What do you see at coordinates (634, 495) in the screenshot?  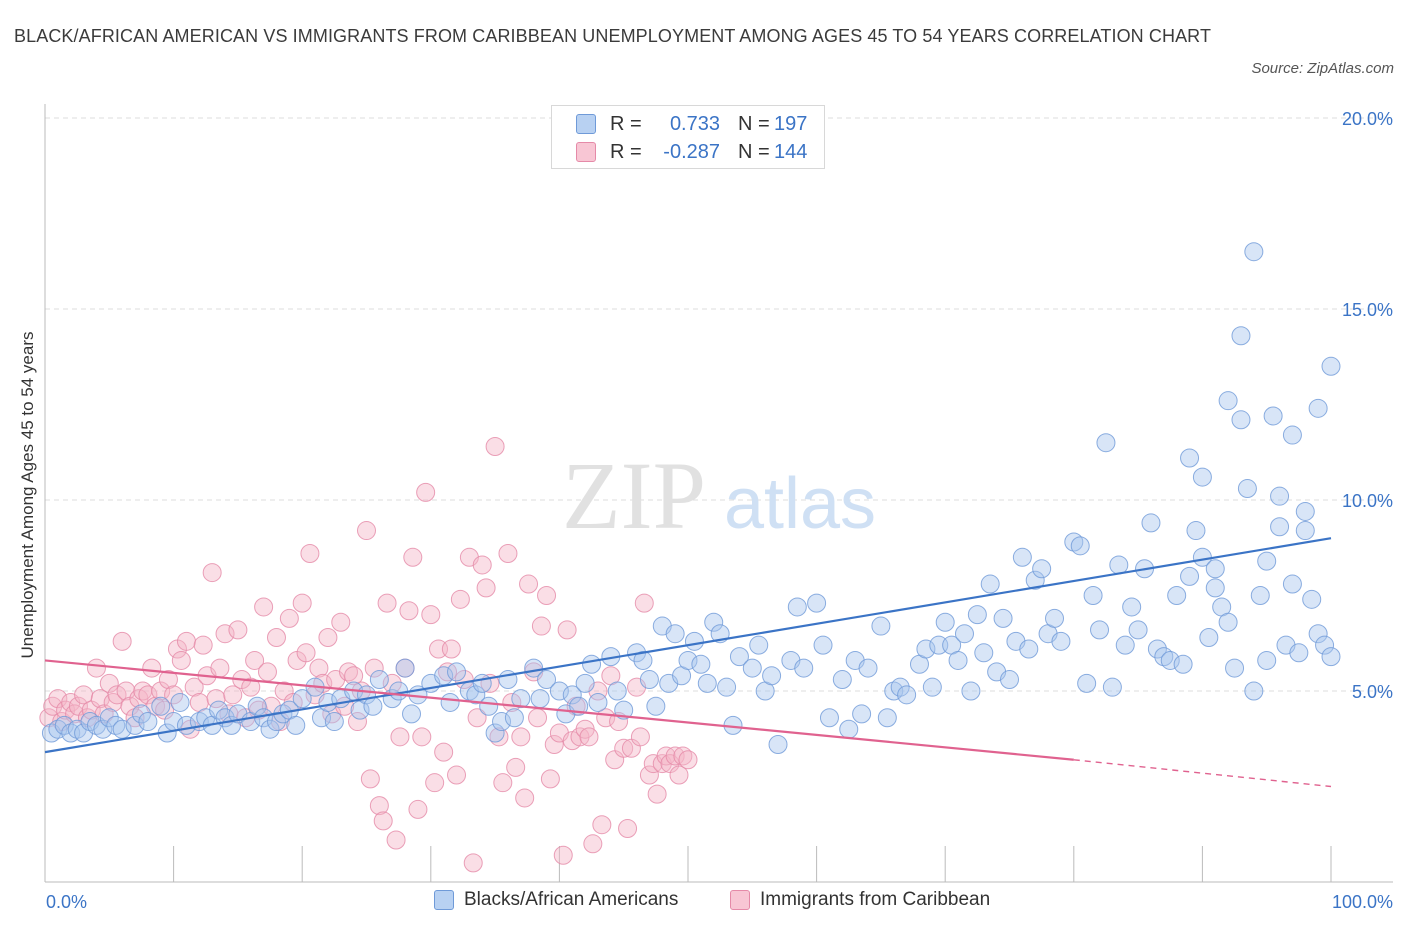 I see `watermark-zip: ZIP` at bounding box center [634, 495].